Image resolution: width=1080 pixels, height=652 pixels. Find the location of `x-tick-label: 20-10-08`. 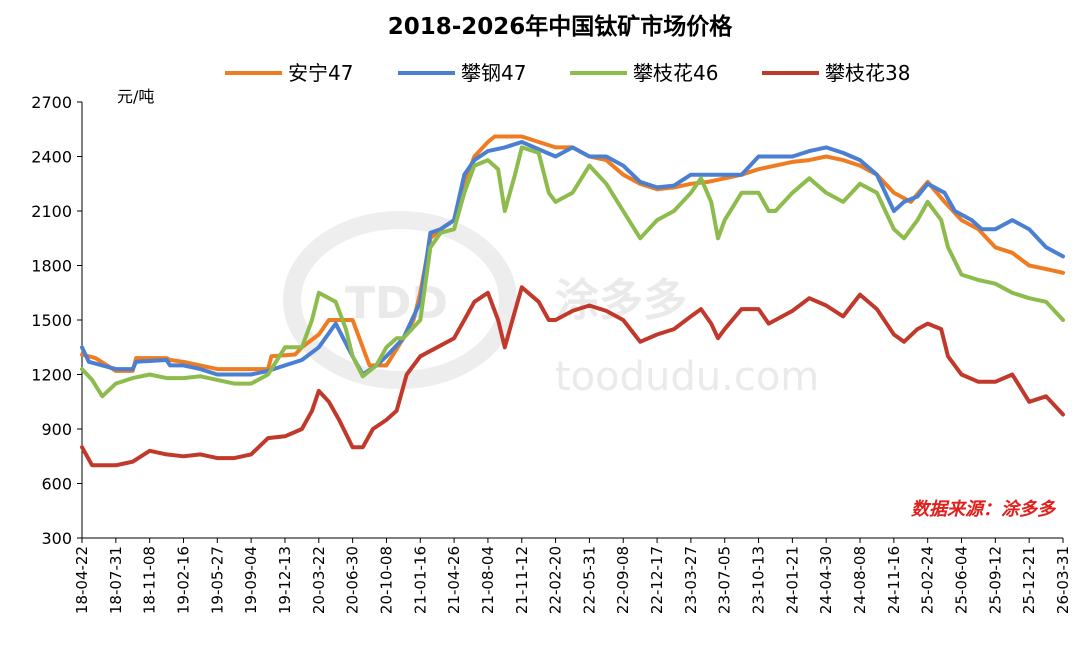

x-tick-label: 20-10-08 is located at coordinates (386, 580).